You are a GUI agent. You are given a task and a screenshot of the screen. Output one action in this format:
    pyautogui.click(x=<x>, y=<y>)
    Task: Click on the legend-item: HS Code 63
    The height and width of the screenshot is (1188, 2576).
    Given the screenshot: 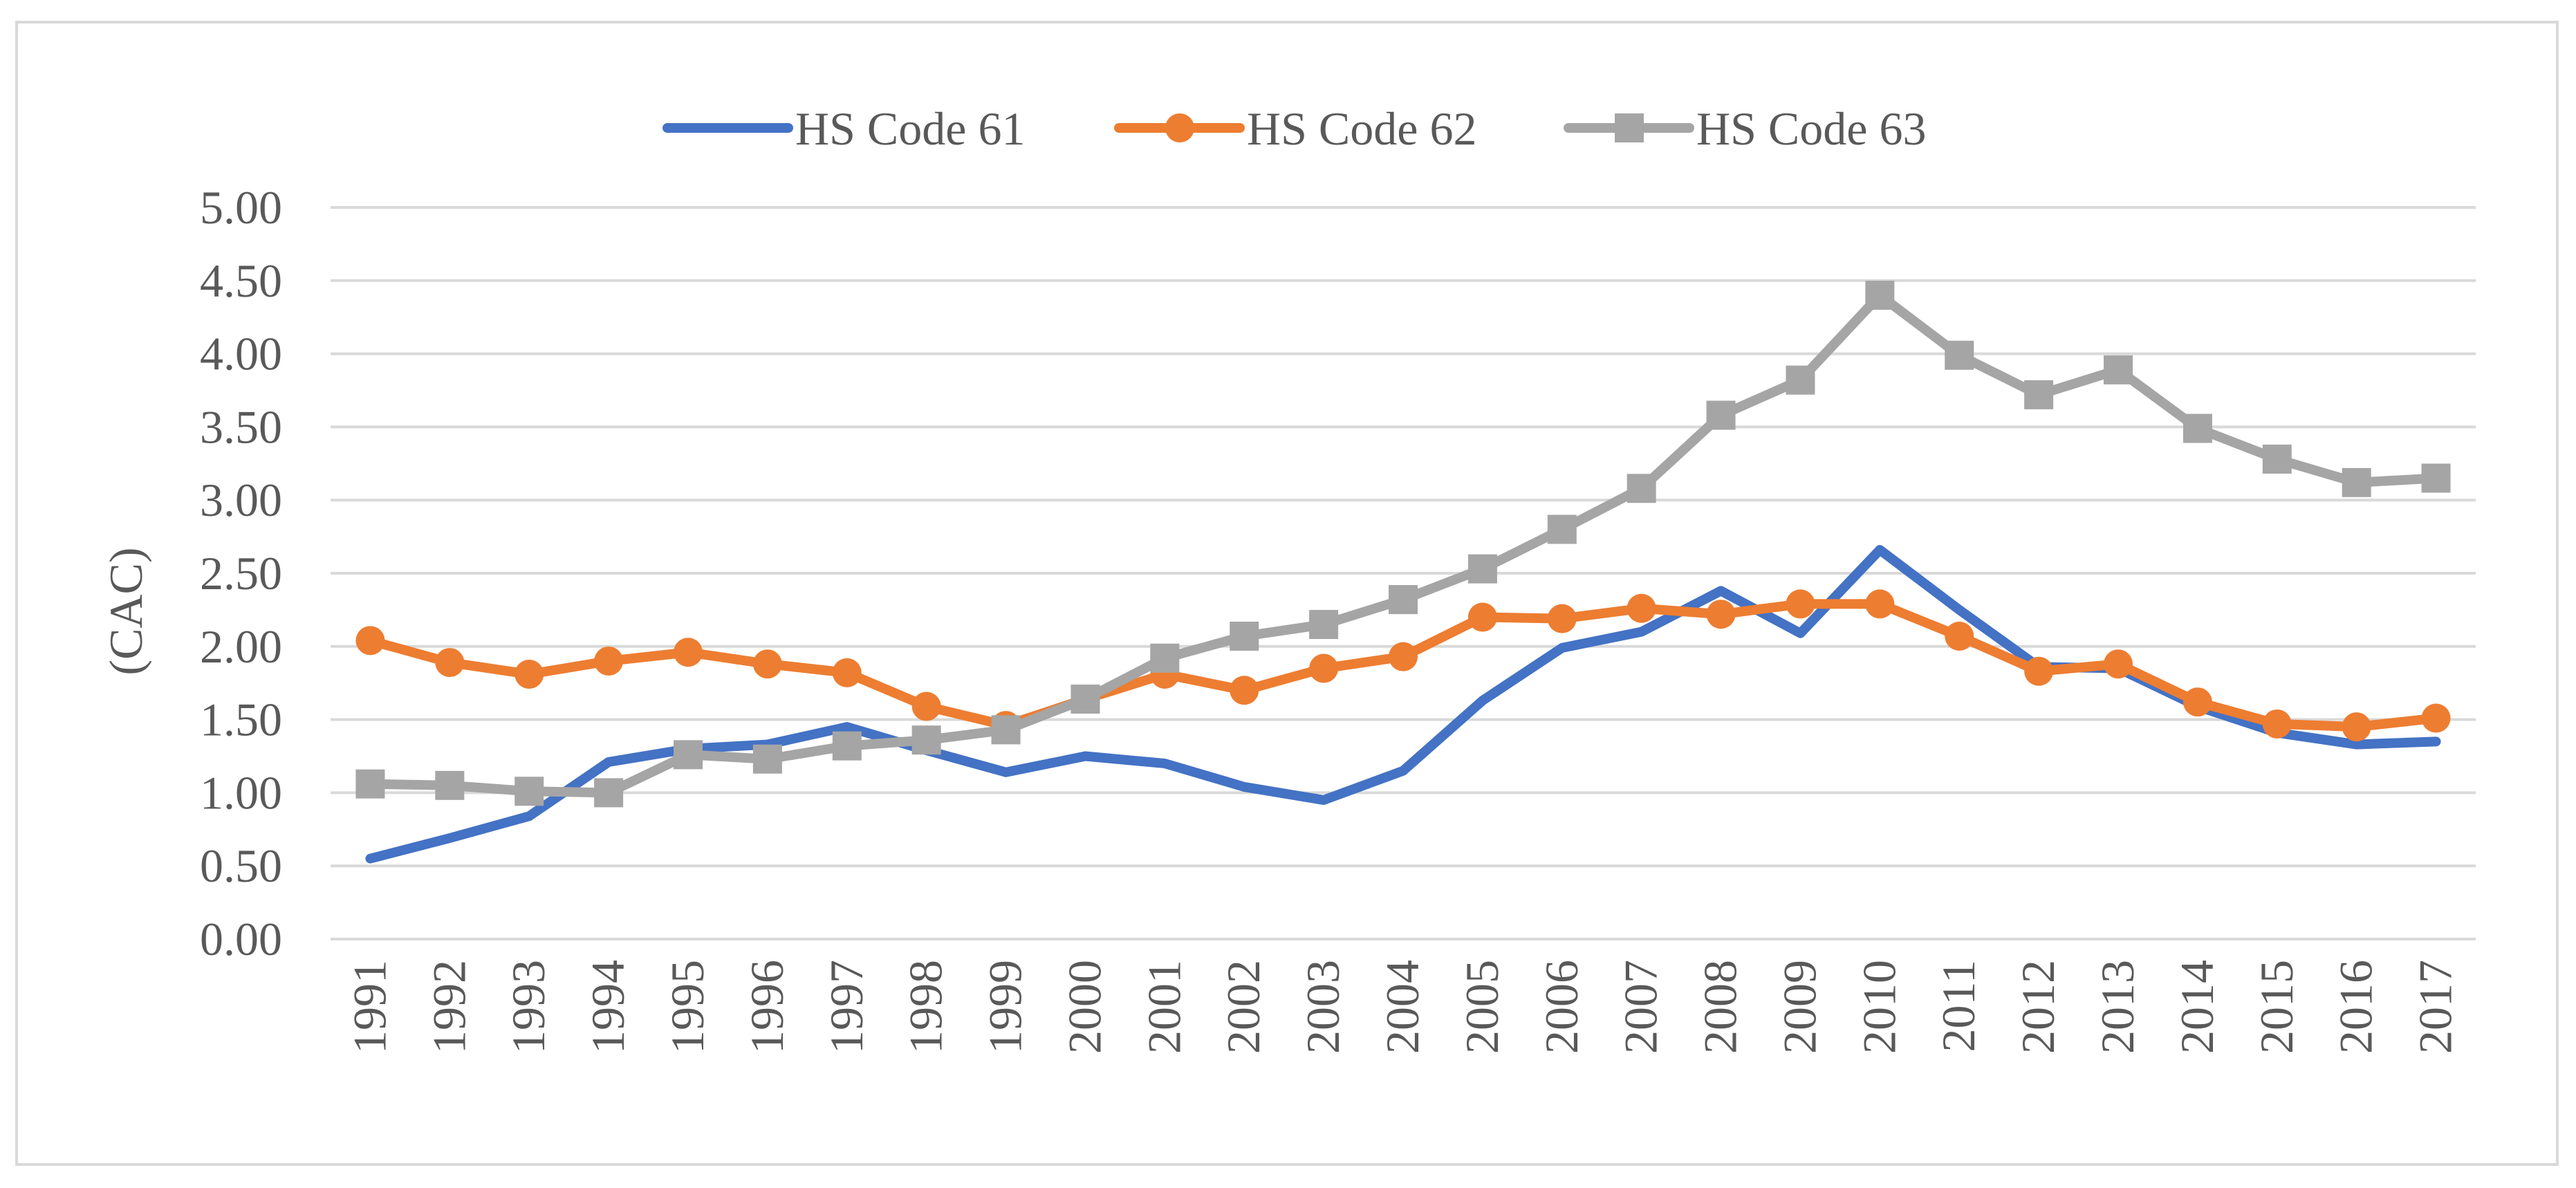 What is the action you would take?
    pyautogui.click(x=1745, y=128)
    